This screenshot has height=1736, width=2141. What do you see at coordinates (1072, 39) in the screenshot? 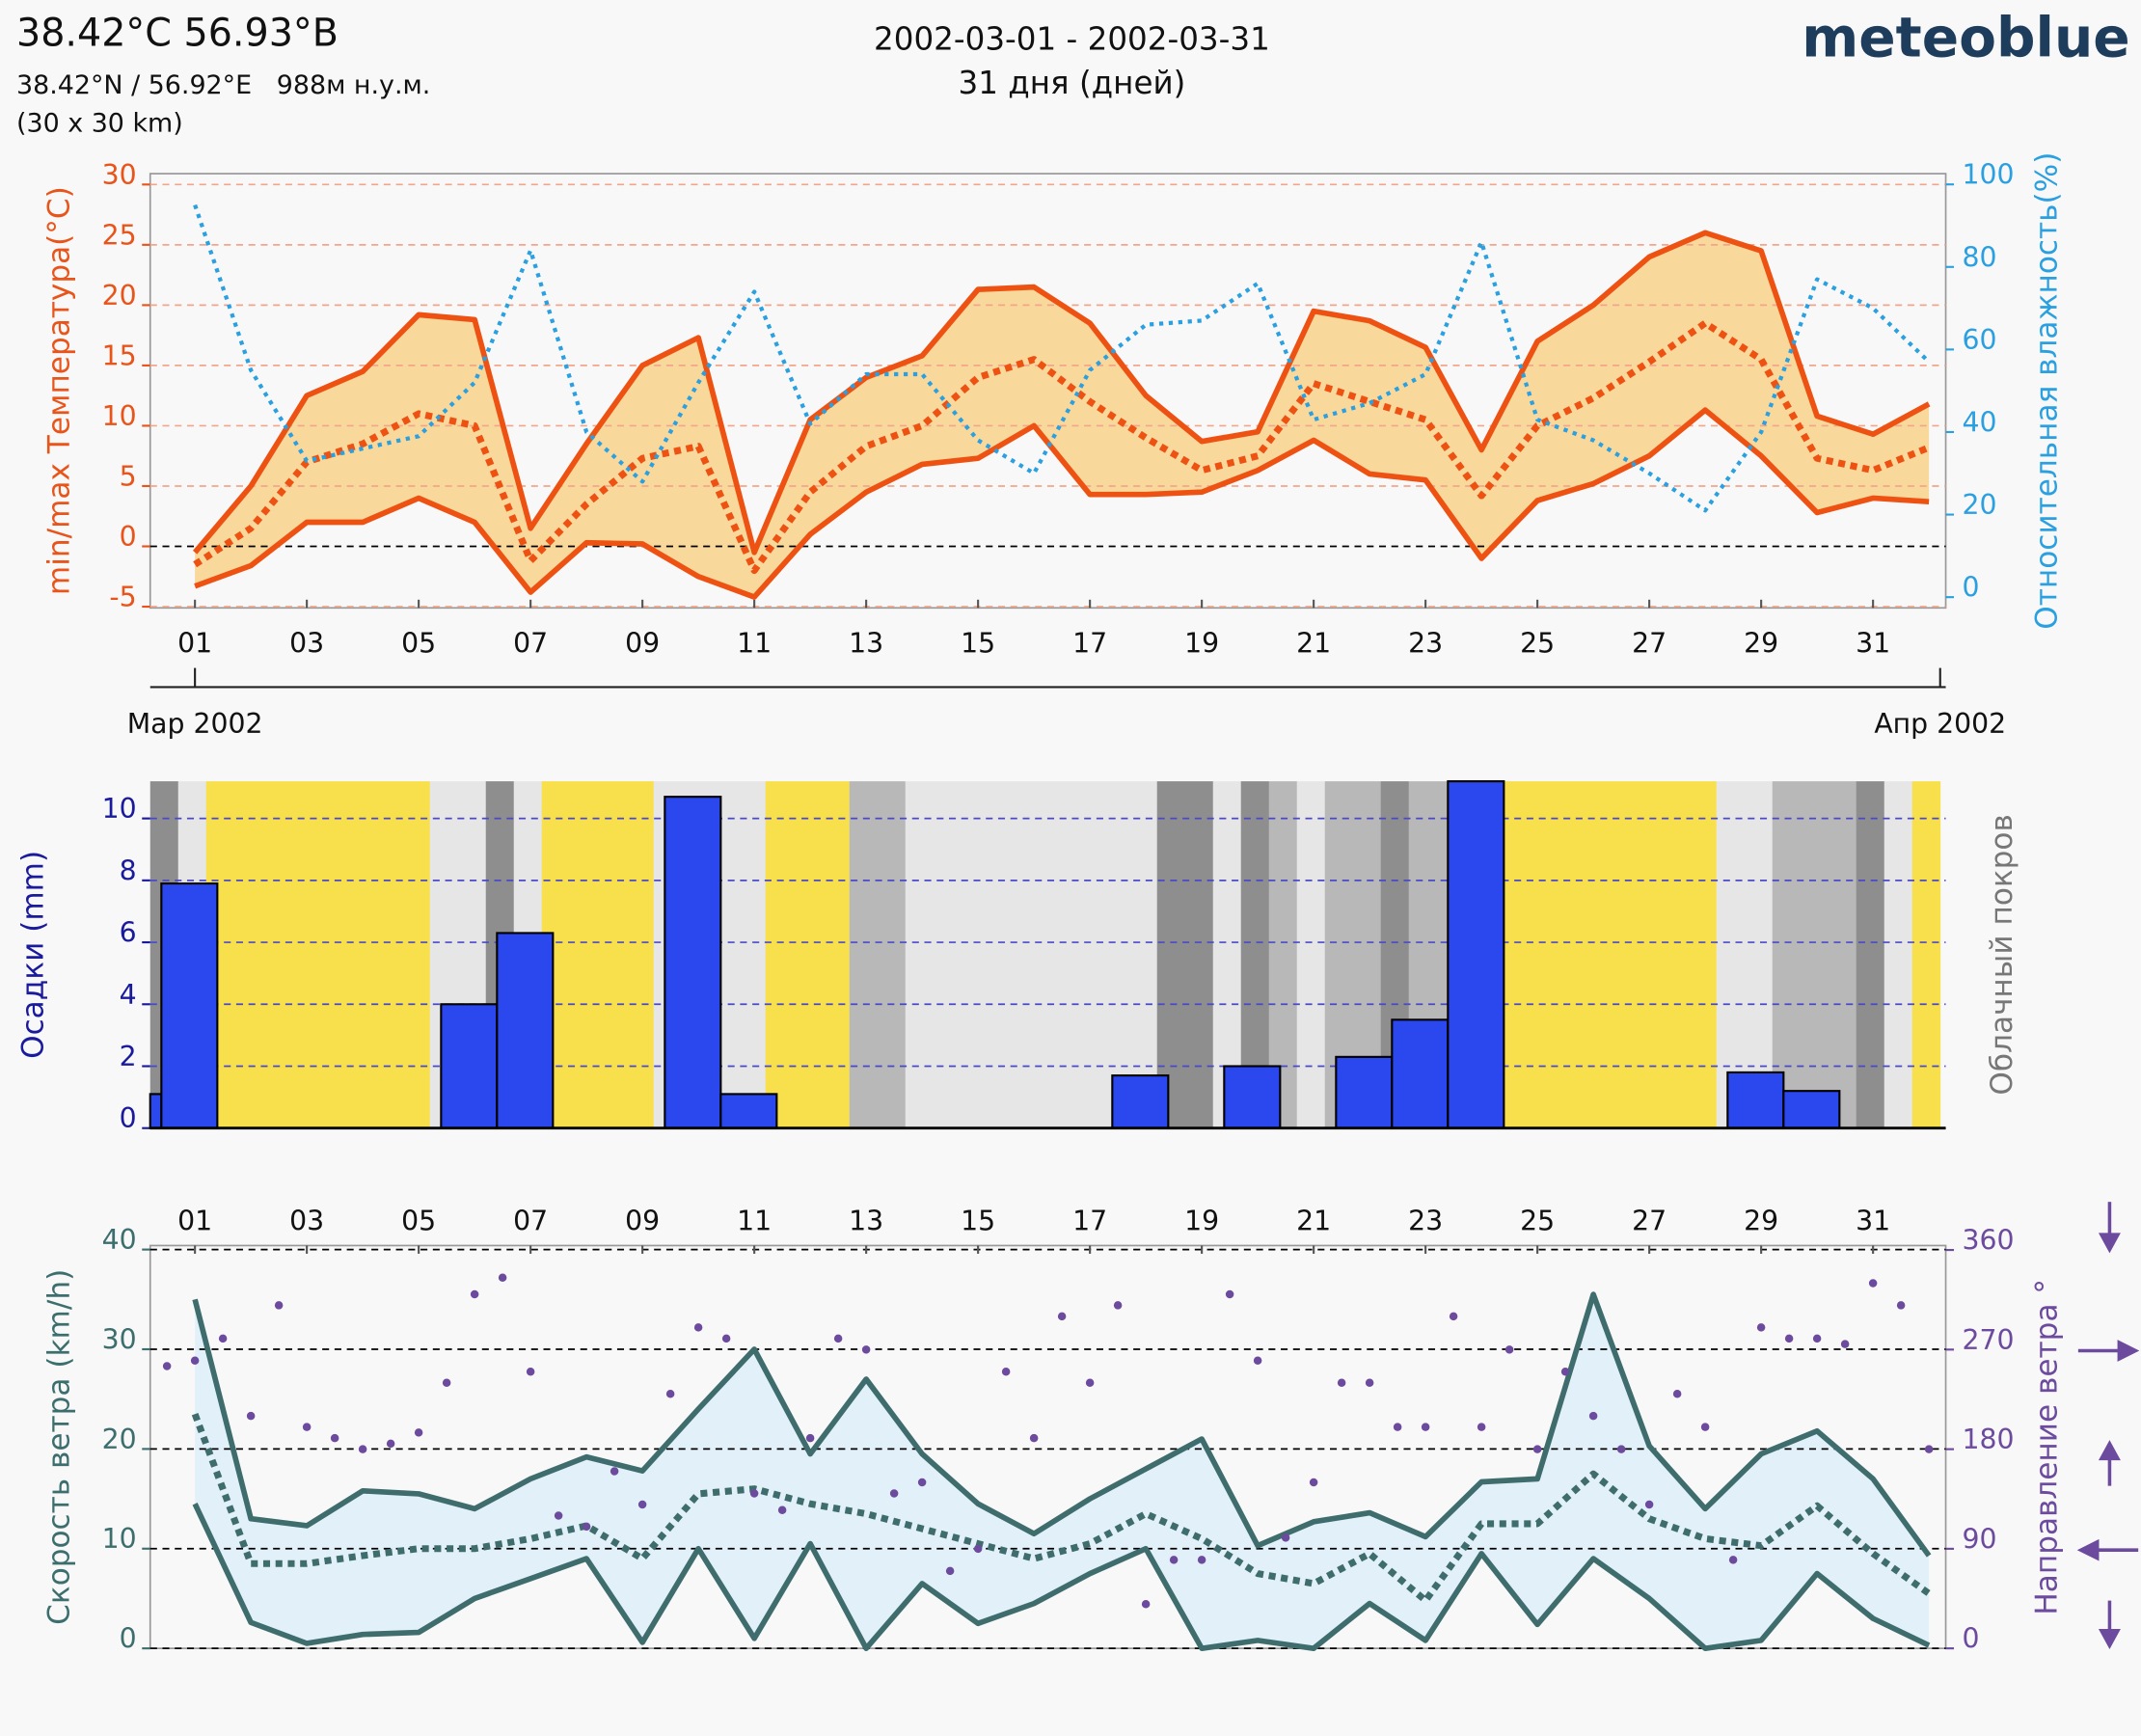
I see `period: 2002-03-01 - 2002-03-31` at bounding box center [1072, 39].